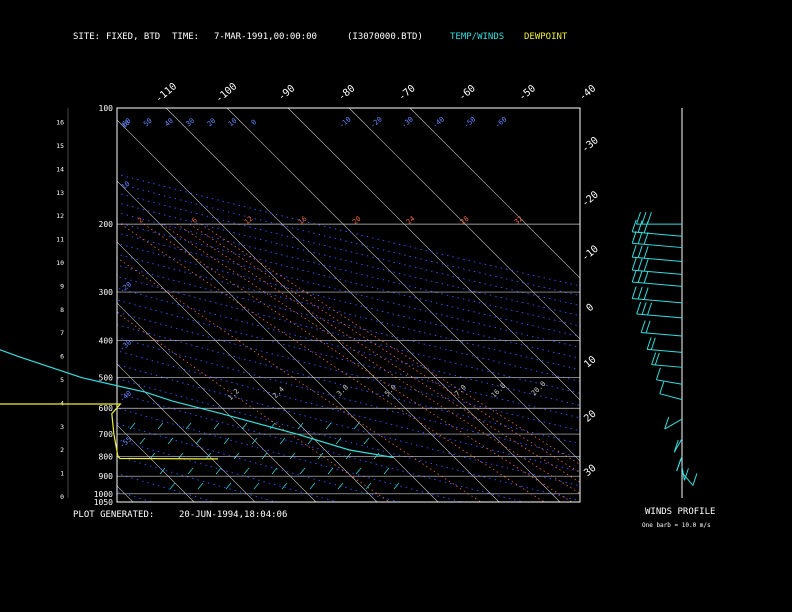 This screenshot has height=612, width=792. Describe the element at coordinates (148, 123) in the screenshot. I see `theta-label: 50` at that location.